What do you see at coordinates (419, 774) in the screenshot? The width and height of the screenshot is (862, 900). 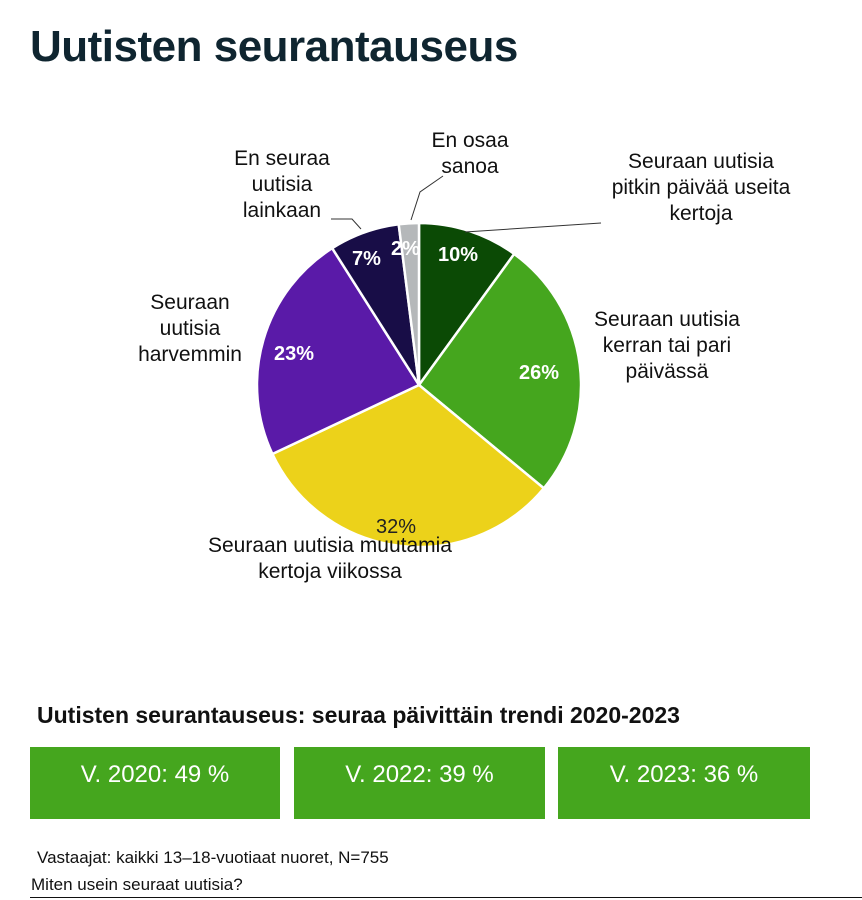 I see `trend-label-2022: V. 2022: 39 %` at bounding box center [419, 774].